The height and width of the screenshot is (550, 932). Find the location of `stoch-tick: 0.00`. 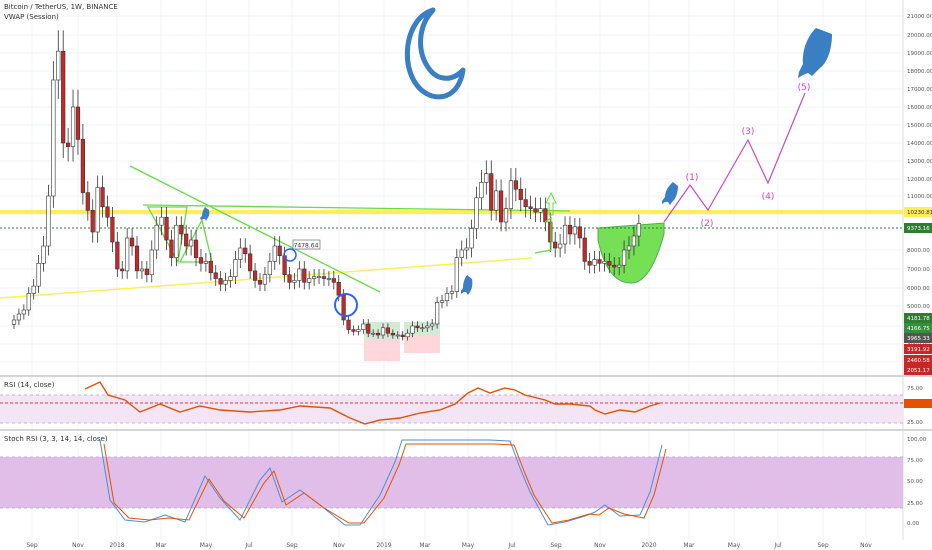

stoch-tick: 0.00 is located at coordinates (913, 524).